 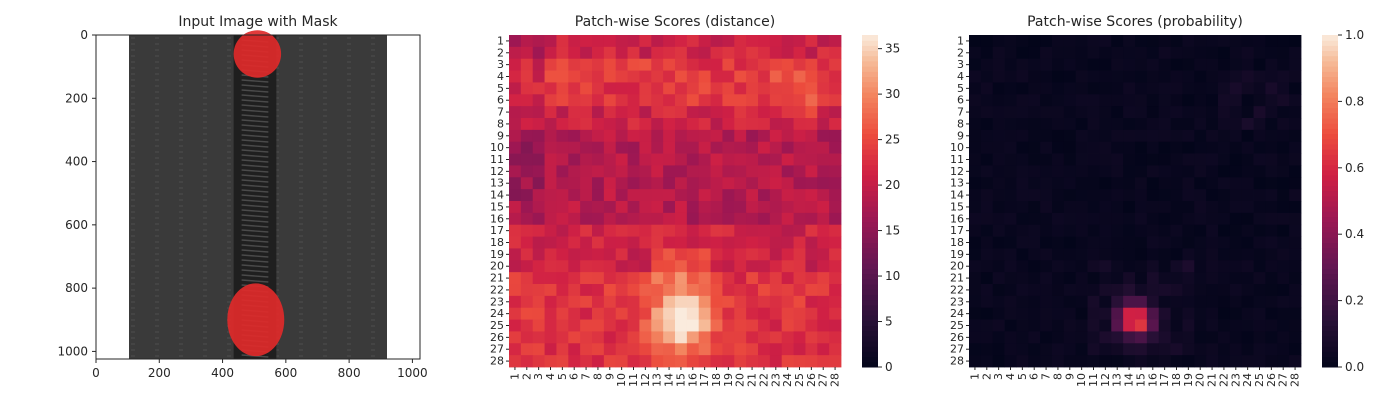 I want to click on col-label: 5, so click(x=1022, y=376).